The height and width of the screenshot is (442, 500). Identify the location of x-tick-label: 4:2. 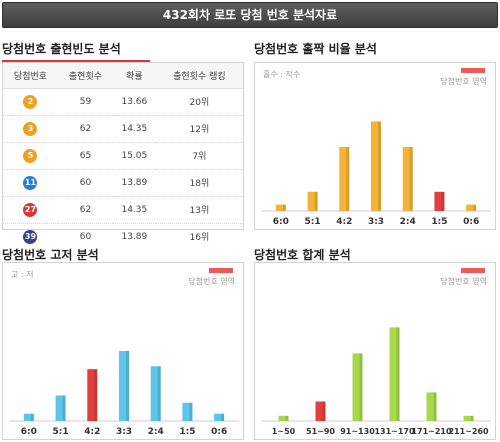
(344, 222).